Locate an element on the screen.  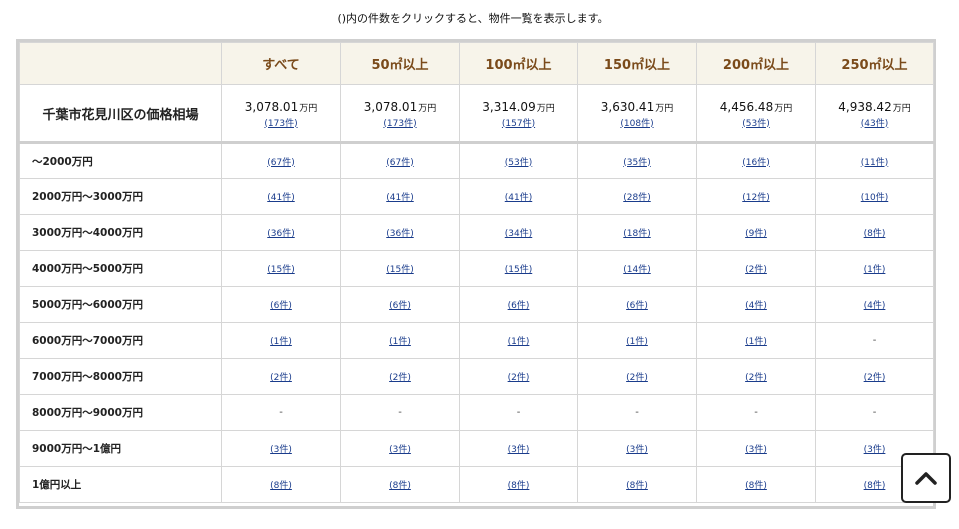
listing-count-link: (16件) is located at coordinates (756, 162).